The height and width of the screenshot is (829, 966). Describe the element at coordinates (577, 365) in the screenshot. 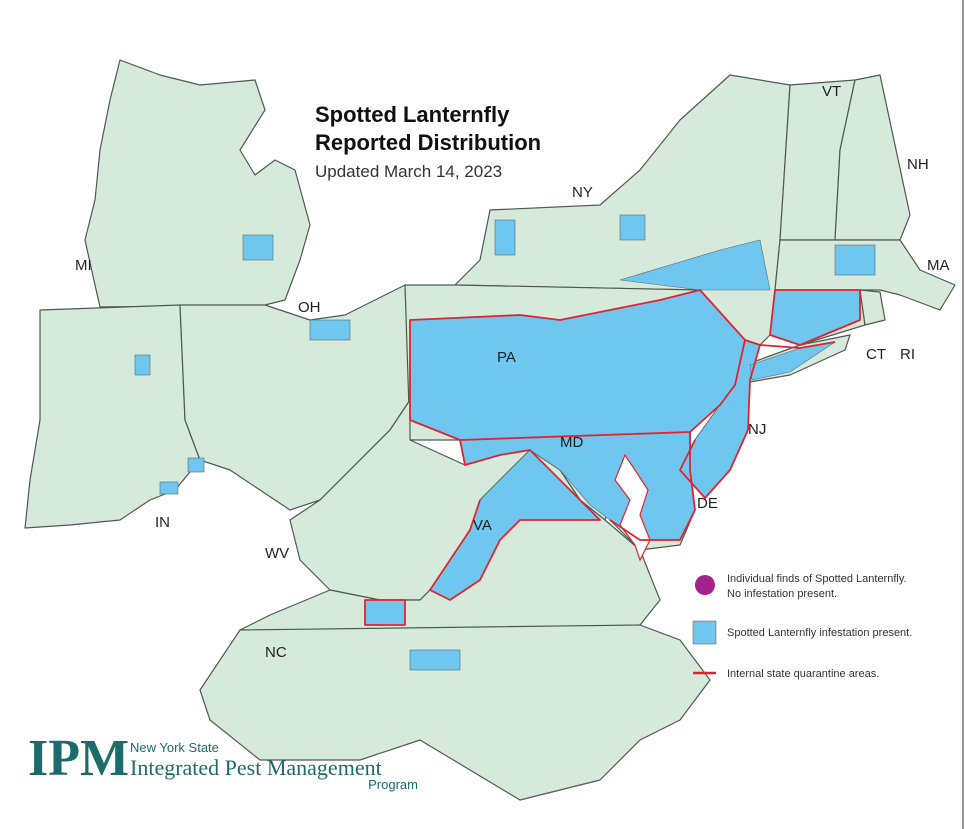

I see `quarantine-pa` at that location.